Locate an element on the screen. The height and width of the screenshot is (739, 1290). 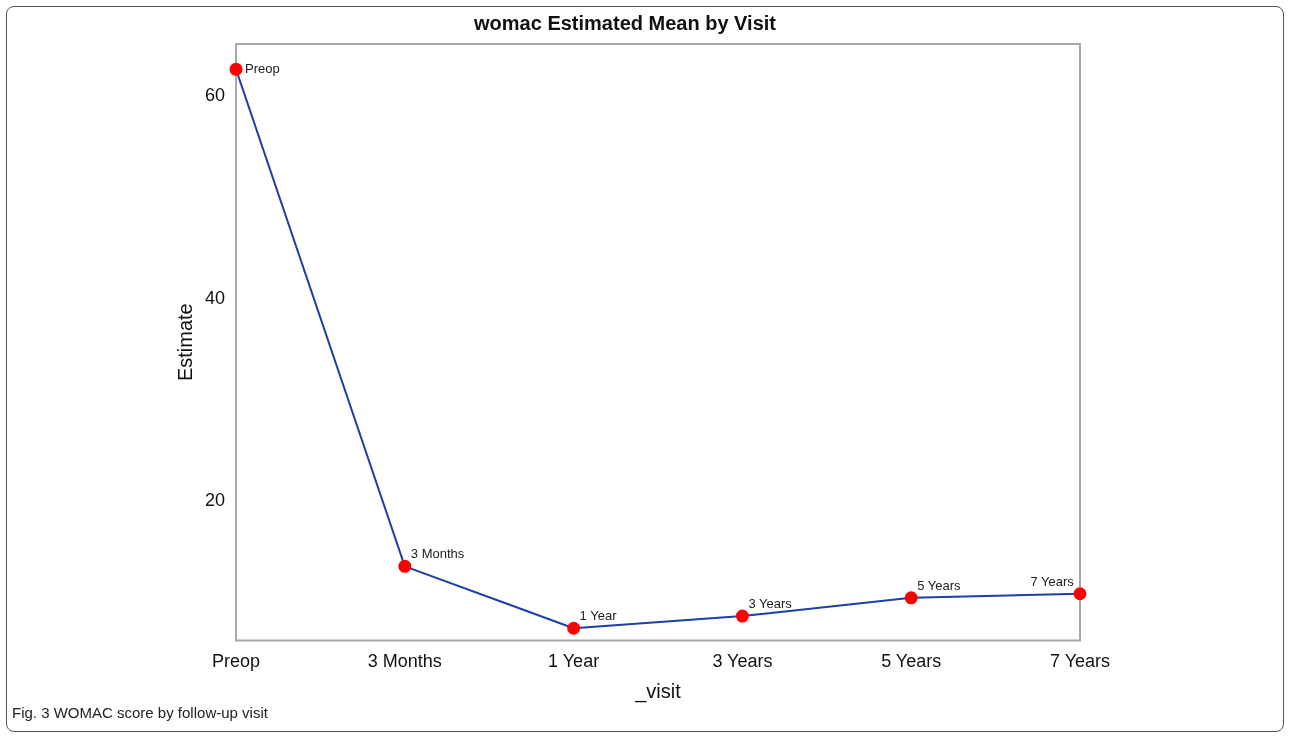
x-axis-title: _visit is located at coordinates (658, 691).